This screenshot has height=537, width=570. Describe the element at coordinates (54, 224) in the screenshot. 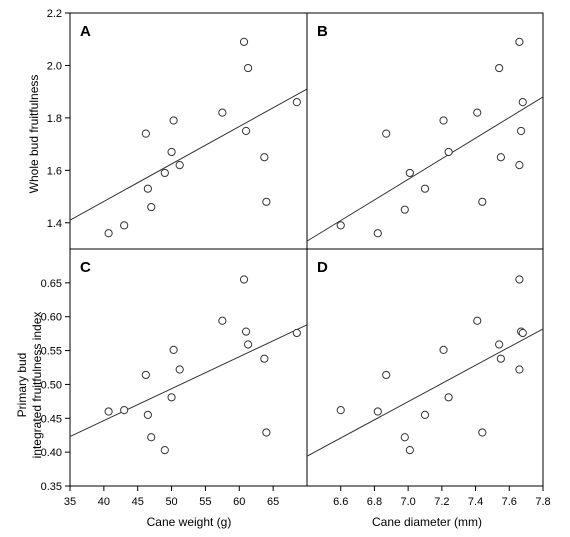

I see `y-tick-label: 1.4` at that location.